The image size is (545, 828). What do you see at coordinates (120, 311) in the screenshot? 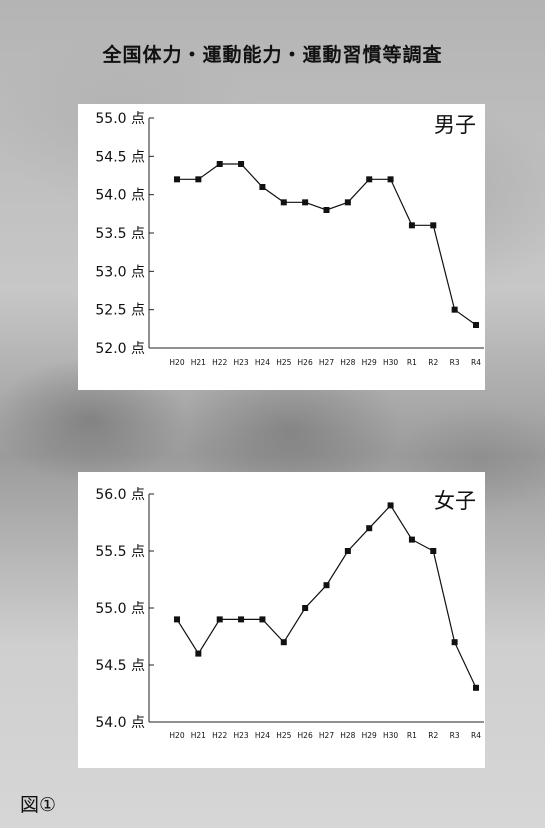
I see `y-tick-label: 52.5 点` at bounding box center [120, 311].